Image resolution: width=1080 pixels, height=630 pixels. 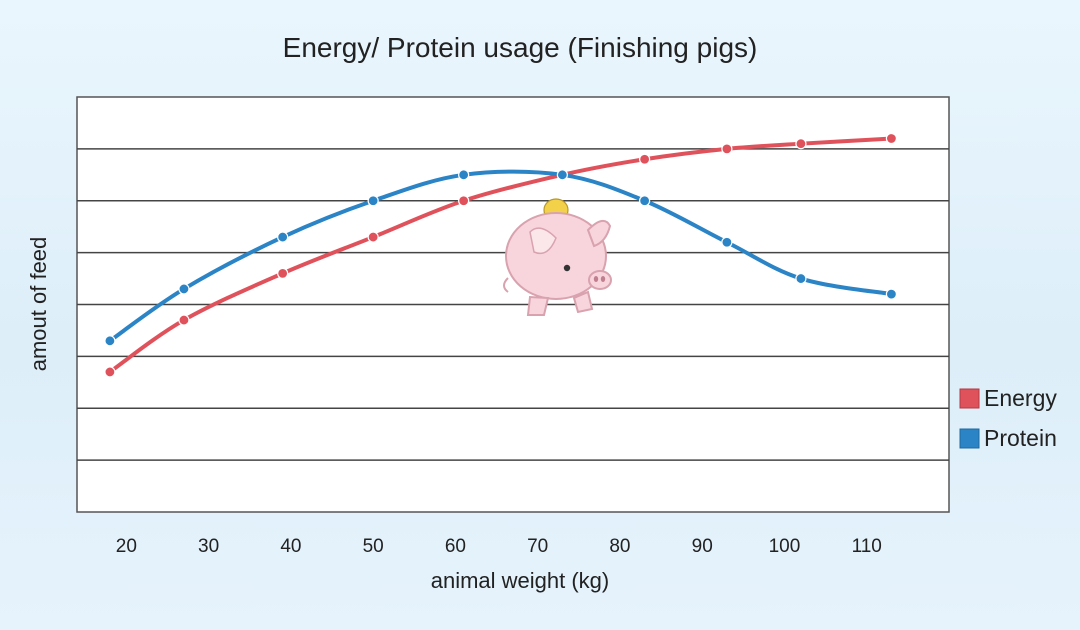 I want to click on x-tick-label: 40, so click(x=290, y=546).